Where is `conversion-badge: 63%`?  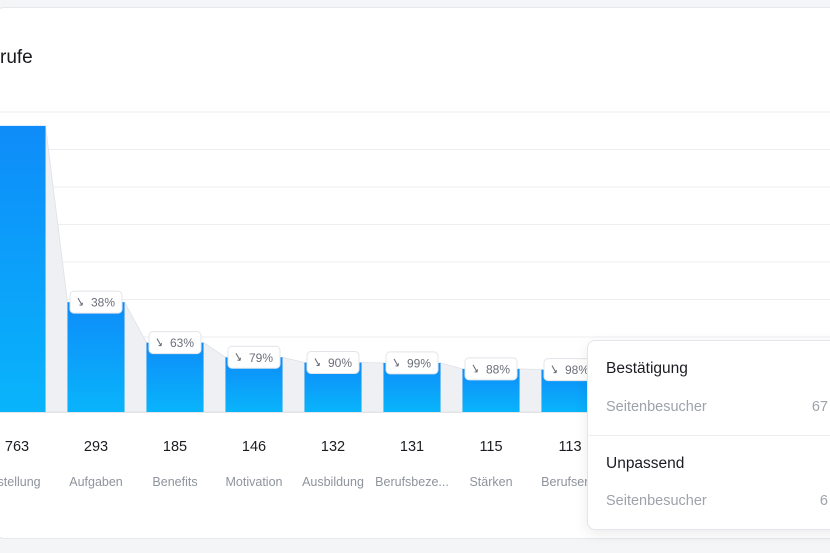
conversion-badge: 63% is located at coordinates (175, 343).